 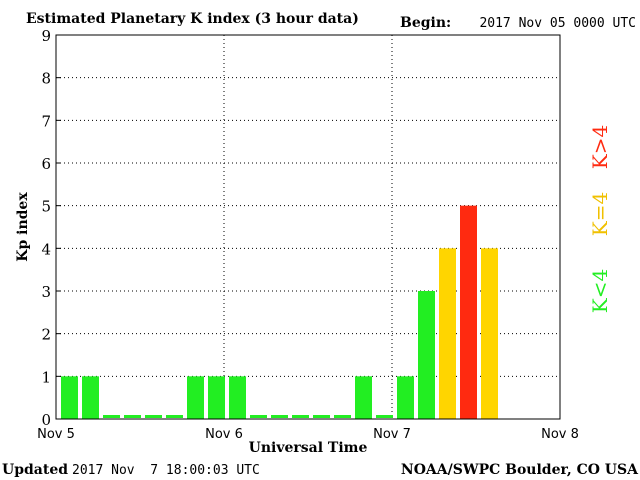 I want to click on y-tick-label: 9, so click(x=46, y=36).